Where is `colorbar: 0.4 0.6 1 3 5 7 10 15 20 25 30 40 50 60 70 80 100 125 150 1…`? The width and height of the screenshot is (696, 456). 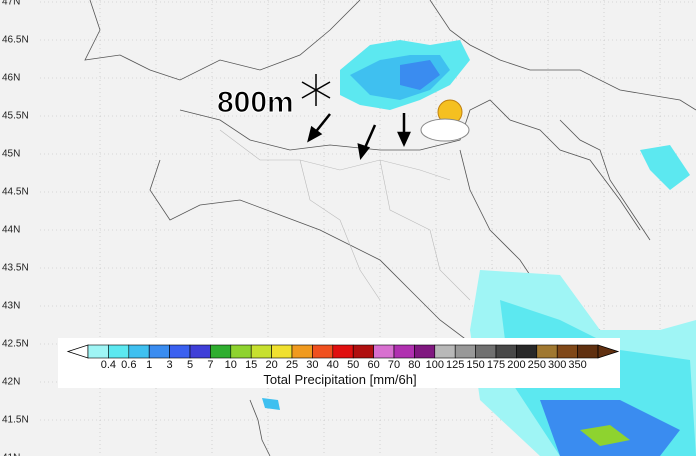 colorbar: 0.4 0.6 1 3 5 7 10 15 20 25 30 40 50 60 70 80 100 125 150 1… is located at coordinates (343, 357).